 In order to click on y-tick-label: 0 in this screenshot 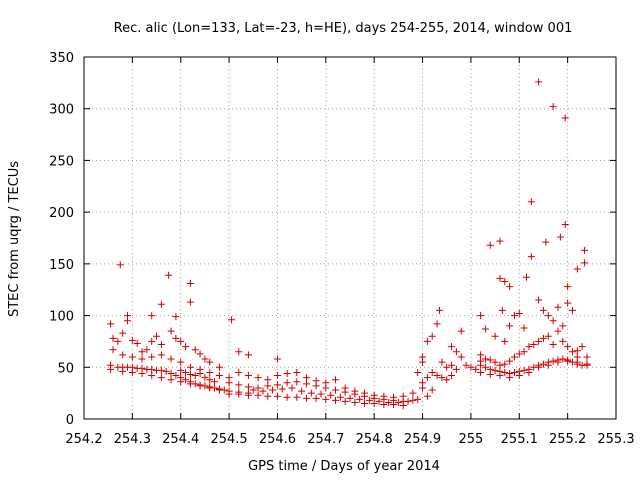, I will do `click(70, 420)`.